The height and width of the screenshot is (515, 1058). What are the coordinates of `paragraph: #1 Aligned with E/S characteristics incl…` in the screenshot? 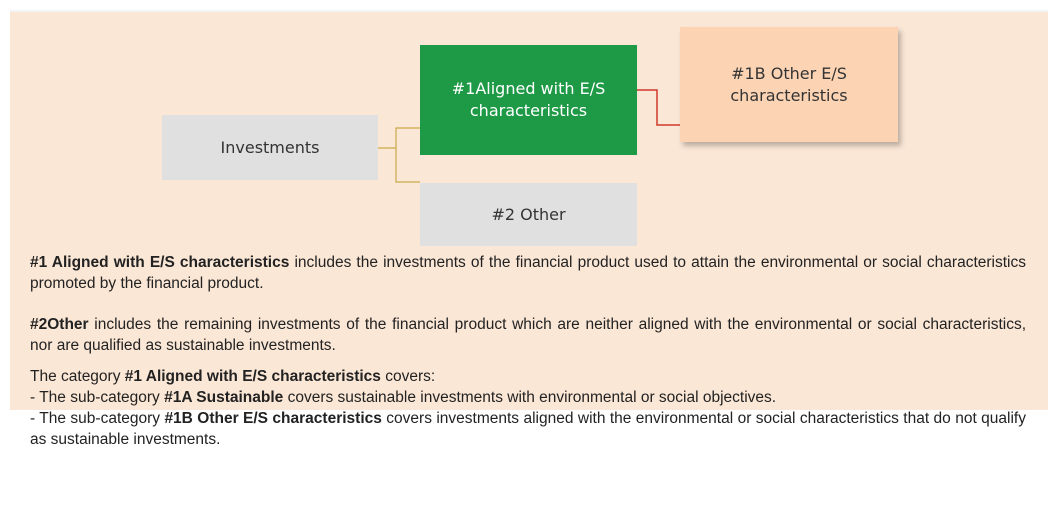 It's located at (528, 273).